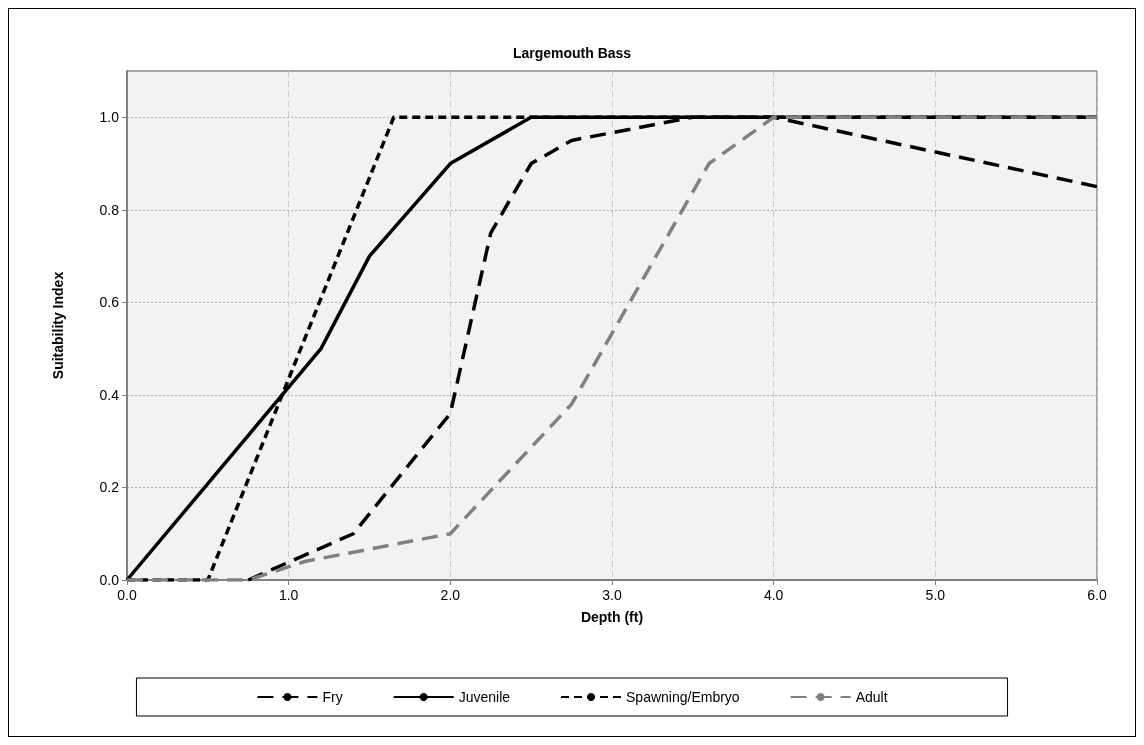 The height and width of the screenshot is (745, 1144). Describe the element at coordinates (109, 302) in the screenshot. I see `y-tick-label: 0.6` at that location.